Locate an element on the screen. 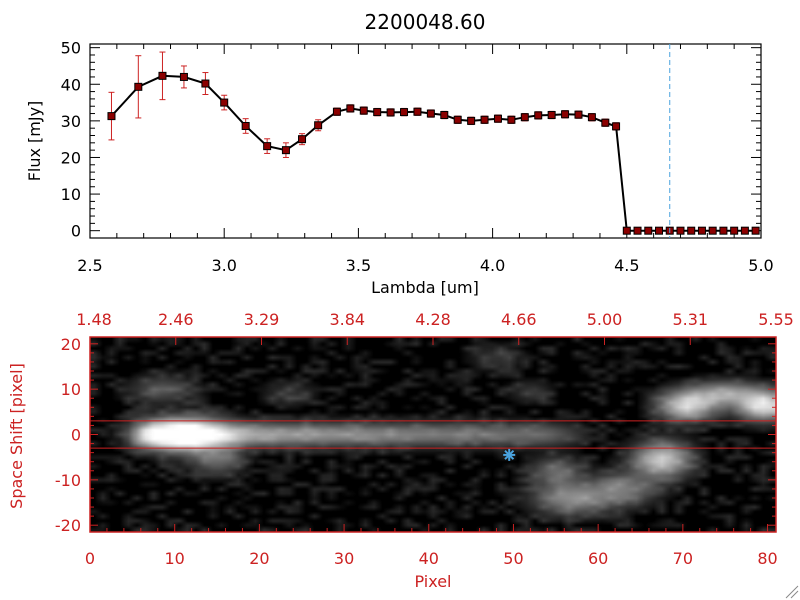 The image size is (800, 600). space-shift-tick-label: 10 is located at coordinates (71, 389).